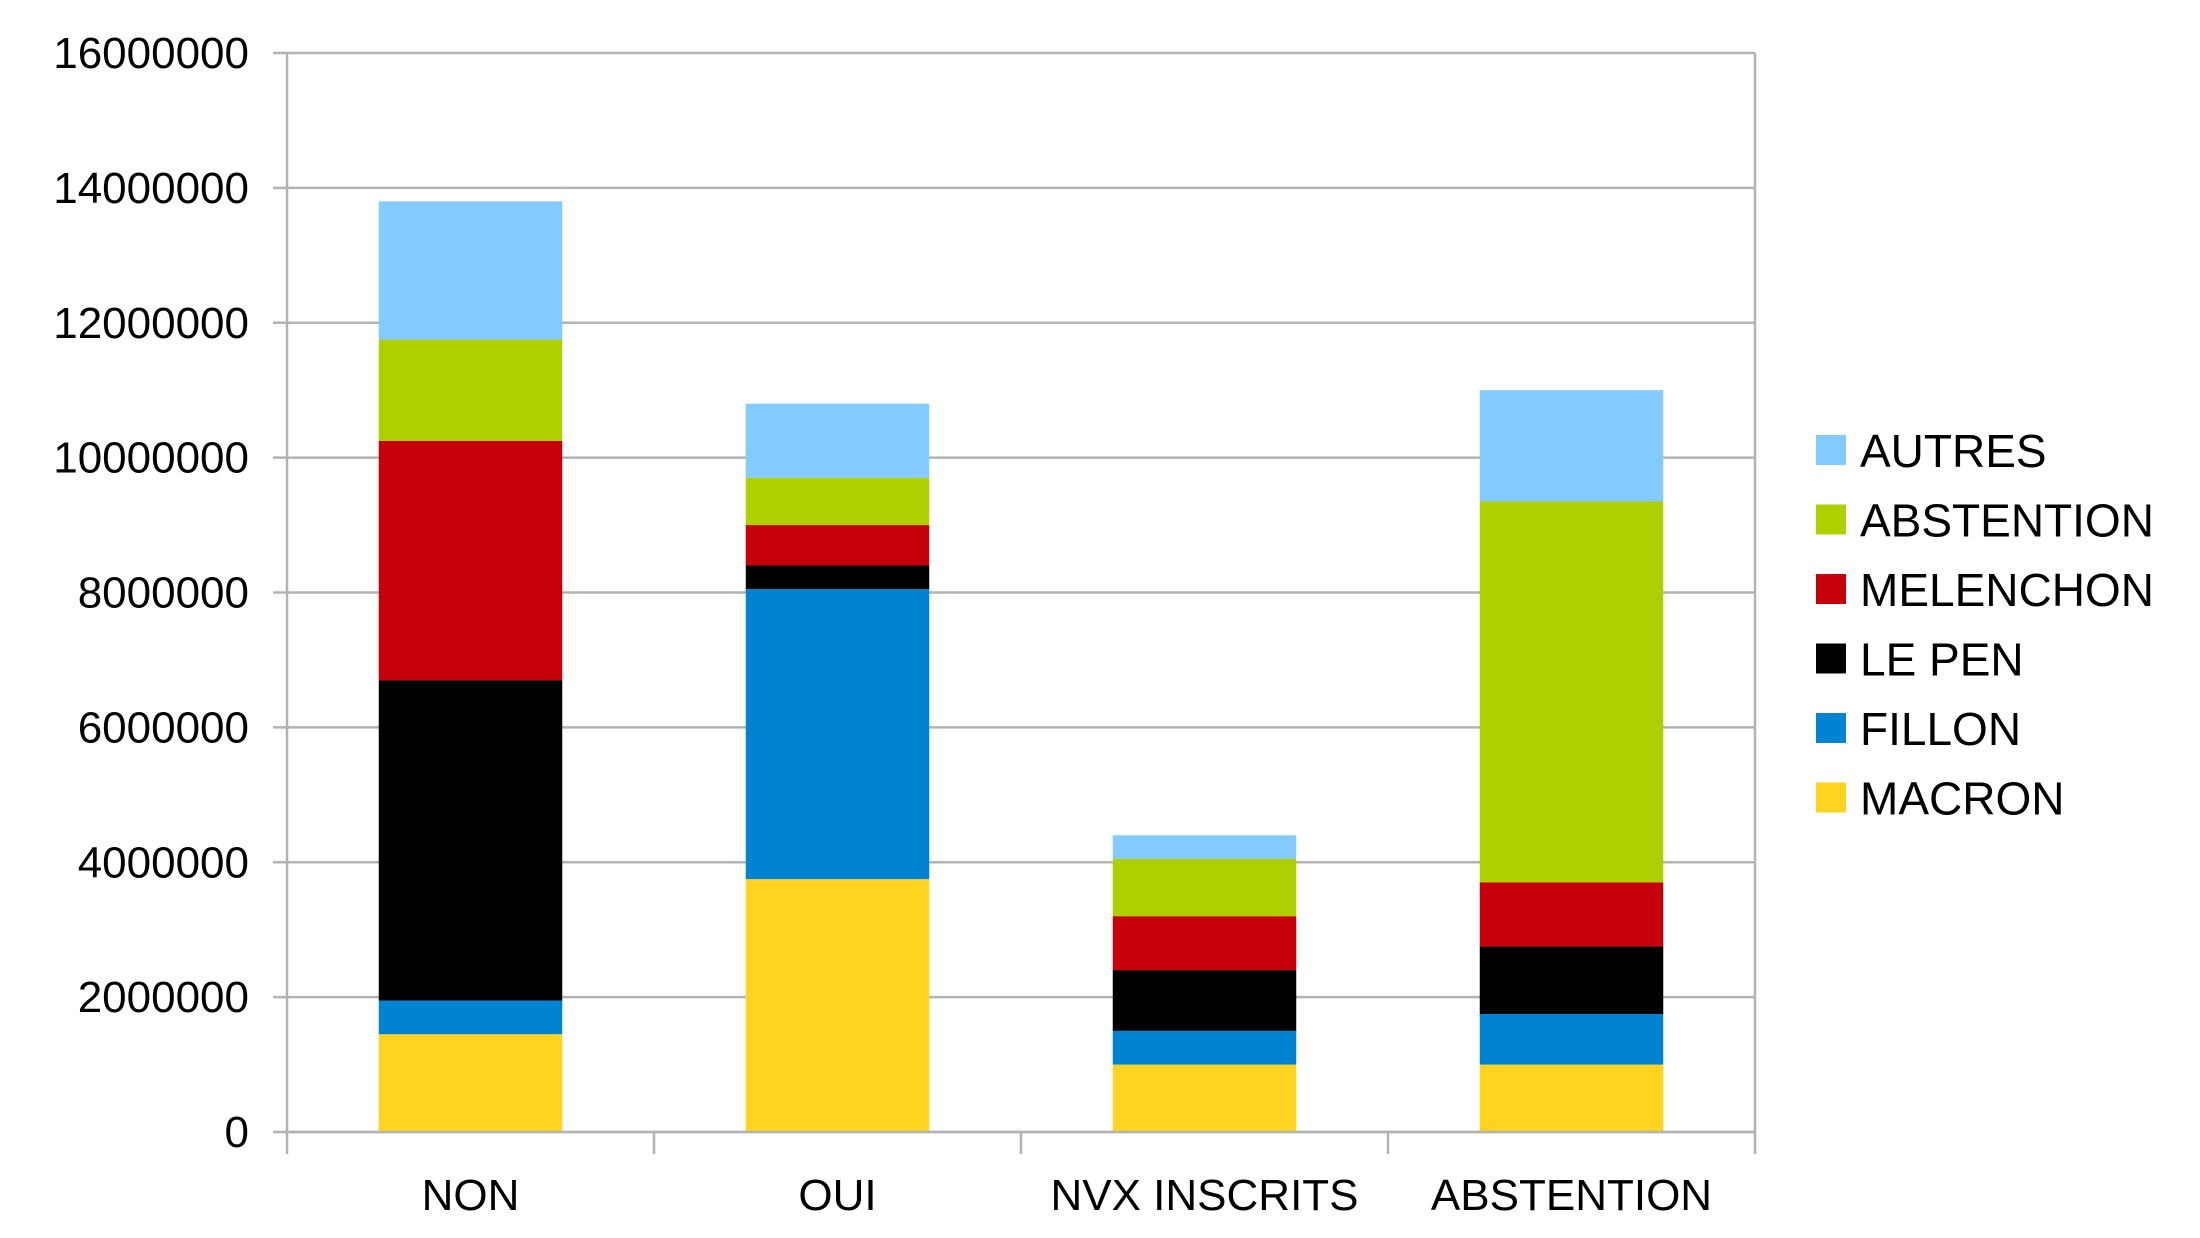 This screenshot has height=1238, width=2200. What do you see at coordinates (151, 188) in the screenshot?
I see `y-tick-label: 14000000` at bounding box center [151, 188].